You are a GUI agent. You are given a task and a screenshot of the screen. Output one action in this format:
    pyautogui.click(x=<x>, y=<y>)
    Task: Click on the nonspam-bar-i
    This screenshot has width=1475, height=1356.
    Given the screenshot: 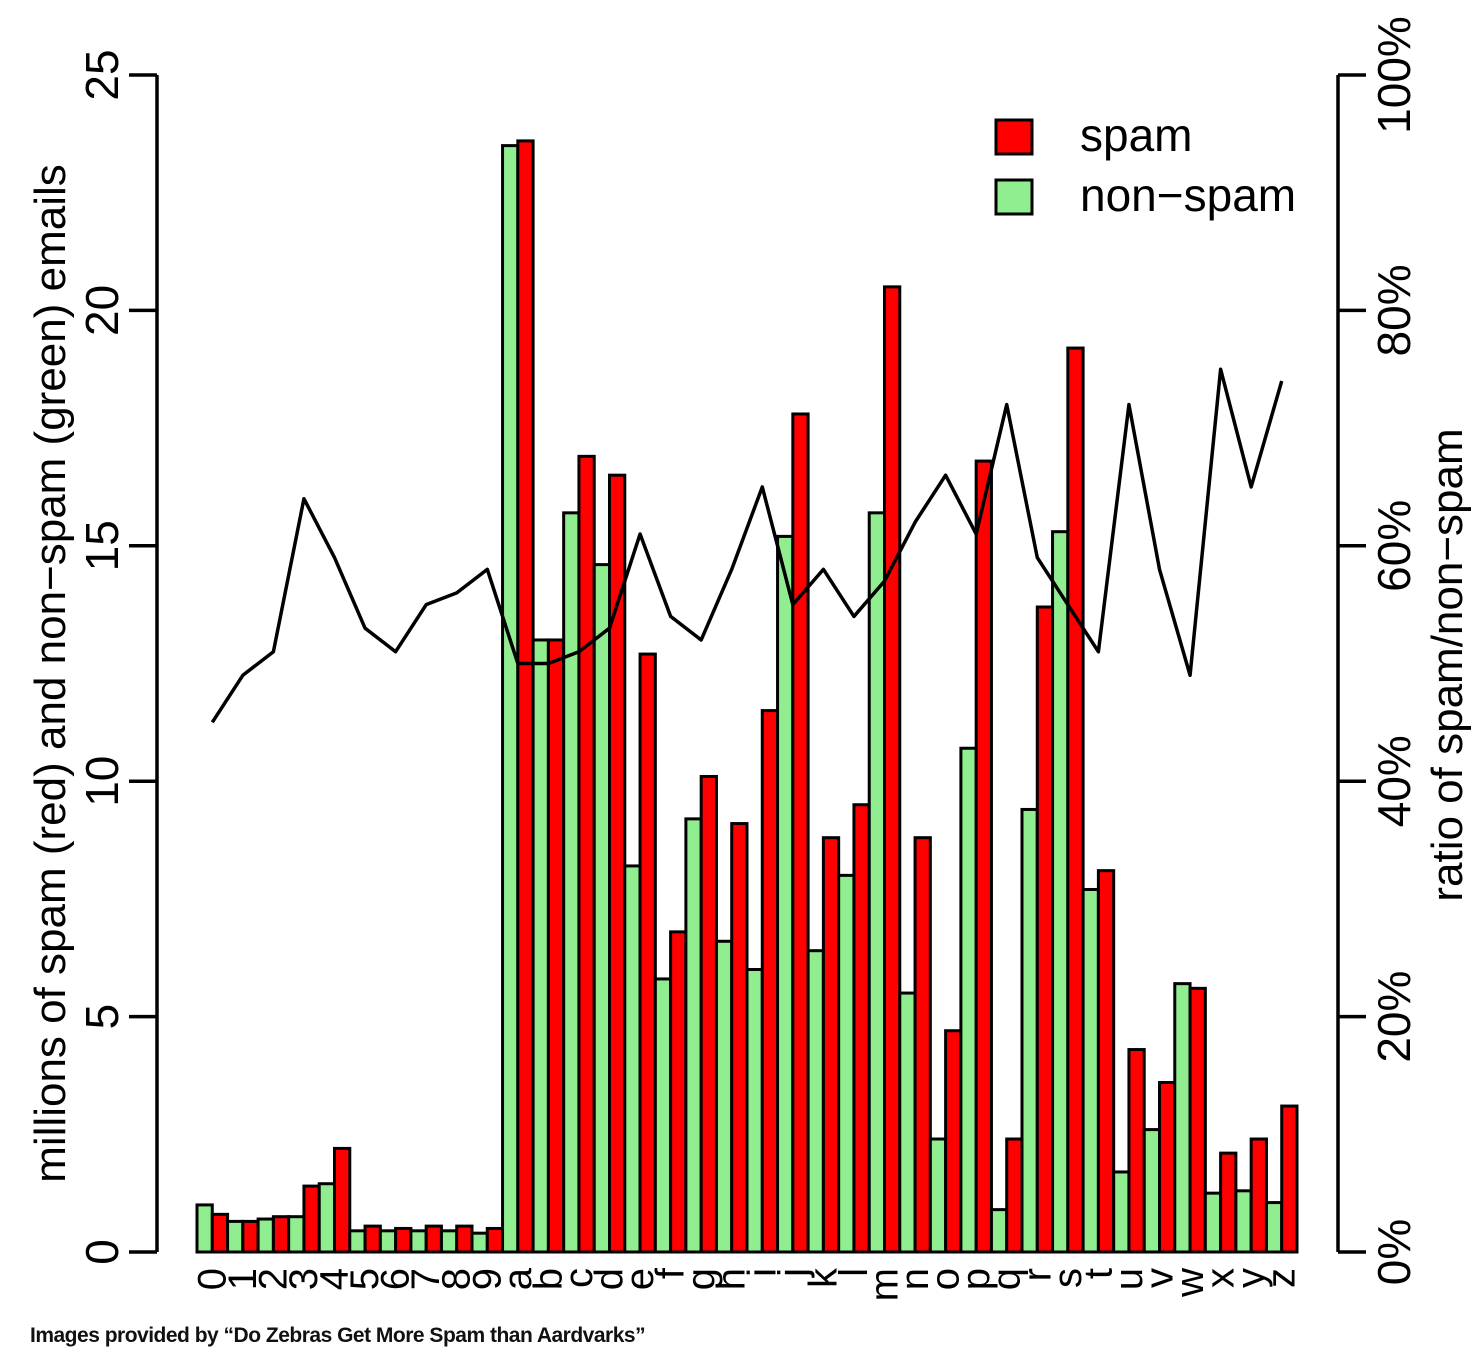 What is the action you would take?
    pyautogui.click(x=754, y=1111)
    